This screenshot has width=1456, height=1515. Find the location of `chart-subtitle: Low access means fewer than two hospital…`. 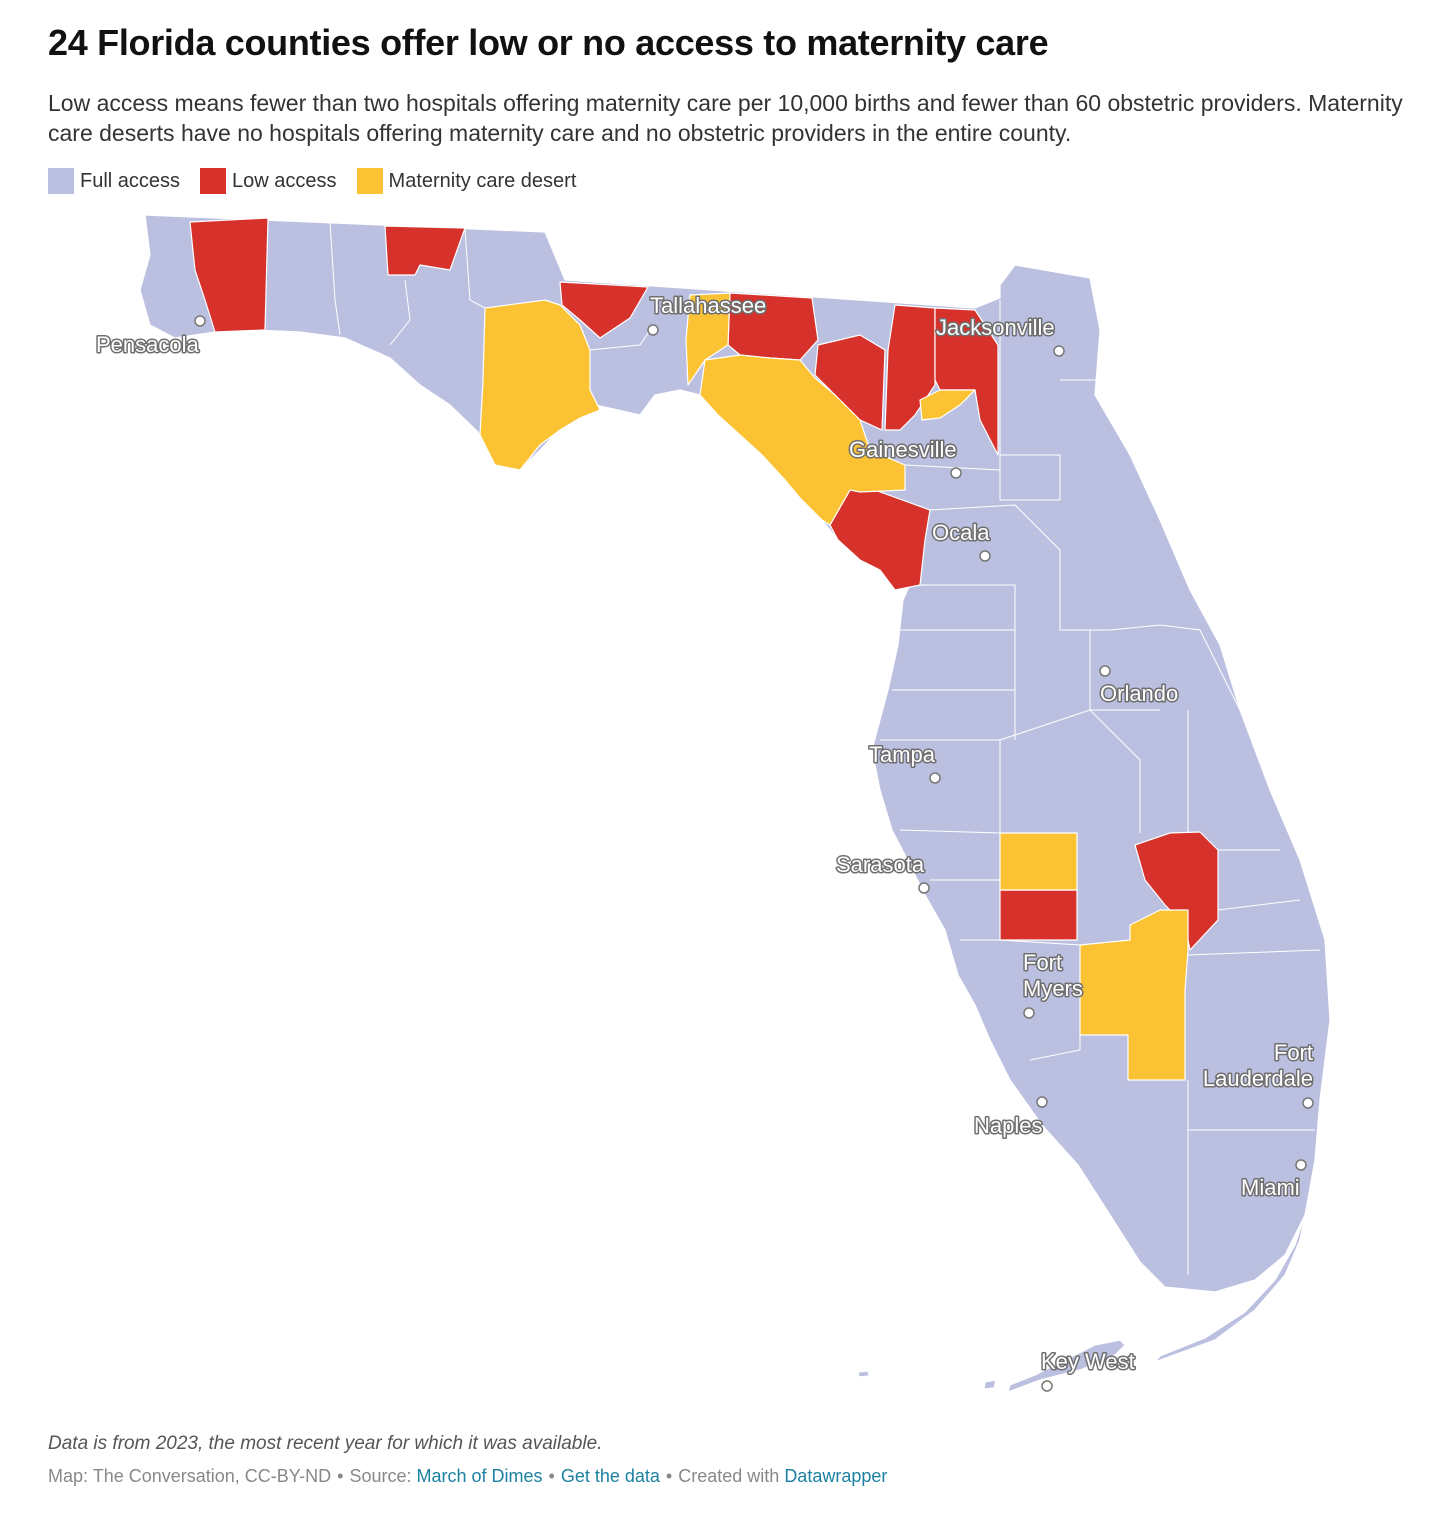

chart-subtitle: Low access means fewer than two hospital… is located at coordinates (725, 118).